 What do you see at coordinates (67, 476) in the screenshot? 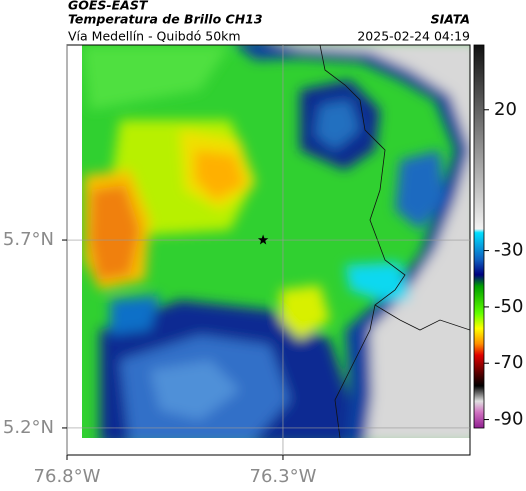
I see `x-tick-label: 76.8°W` at bounding box center [67, 476].